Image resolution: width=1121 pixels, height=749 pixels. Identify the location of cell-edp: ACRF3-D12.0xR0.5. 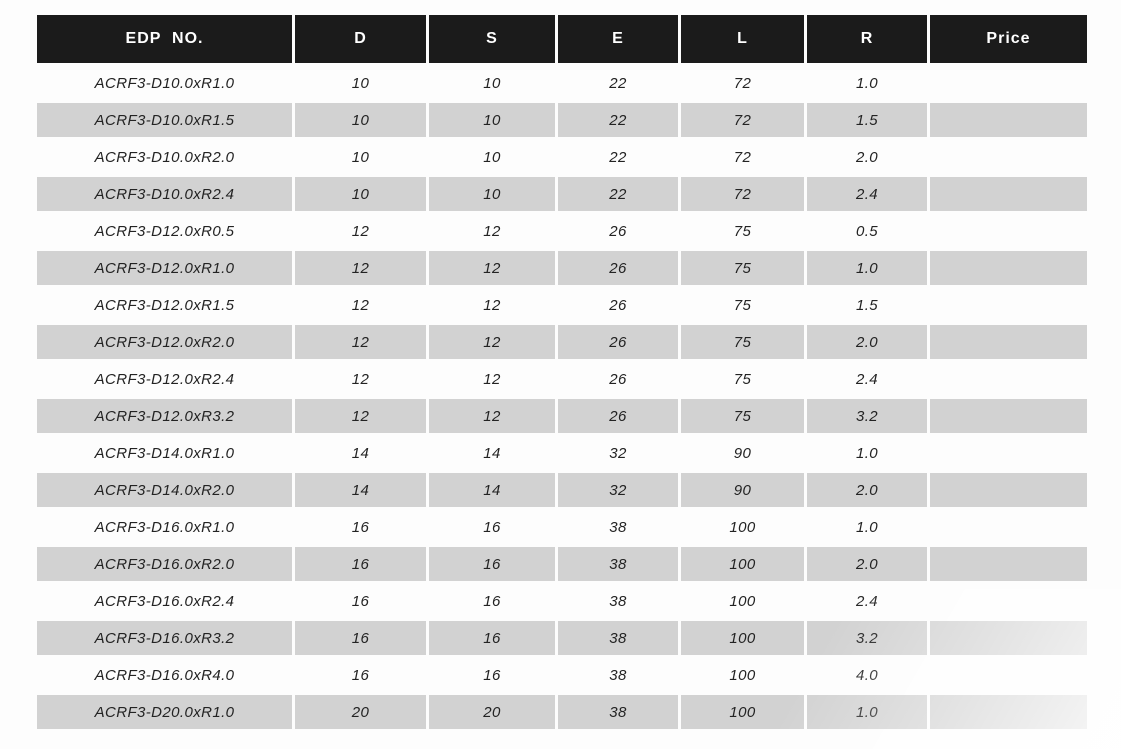
(164, 231).